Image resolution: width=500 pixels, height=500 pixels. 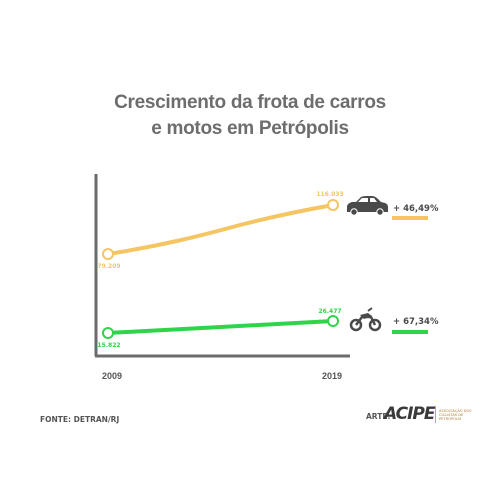 I want to click on motorcycle-icon, so click(x=365, y=319).